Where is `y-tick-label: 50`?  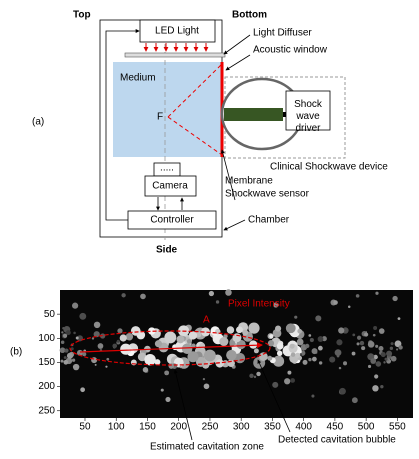
y-tick-label: 50 is located at coordinates (50, 314).